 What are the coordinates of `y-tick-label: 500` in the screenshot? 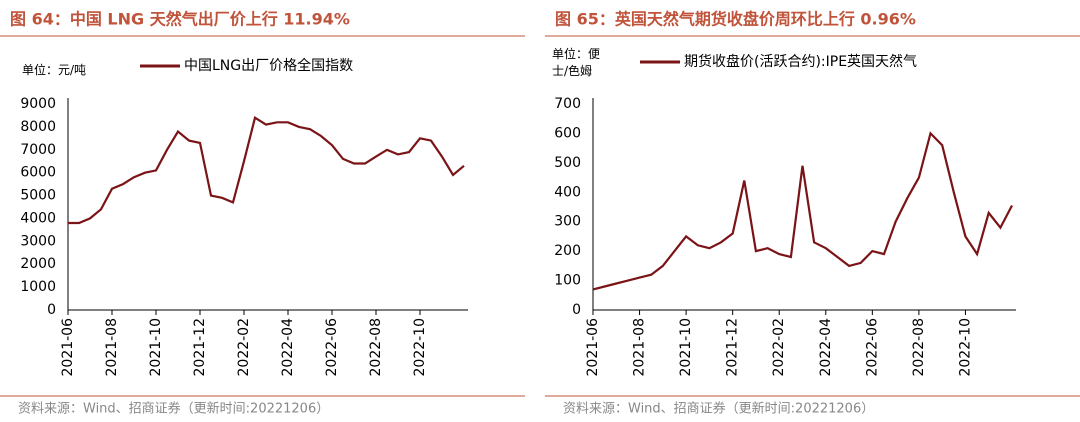 It's located at (567, 163).